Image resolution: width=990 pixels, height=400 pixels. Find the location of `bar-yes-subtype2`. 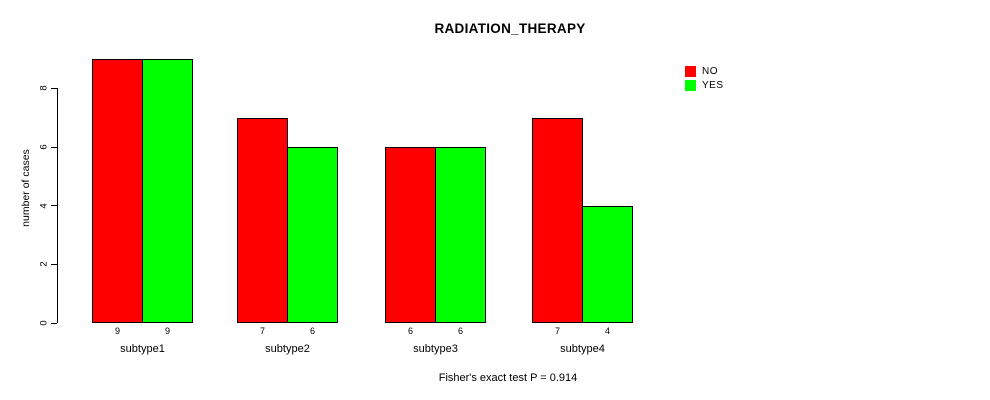

bar-yes-subtype2 is located at coordinates (312, 235).